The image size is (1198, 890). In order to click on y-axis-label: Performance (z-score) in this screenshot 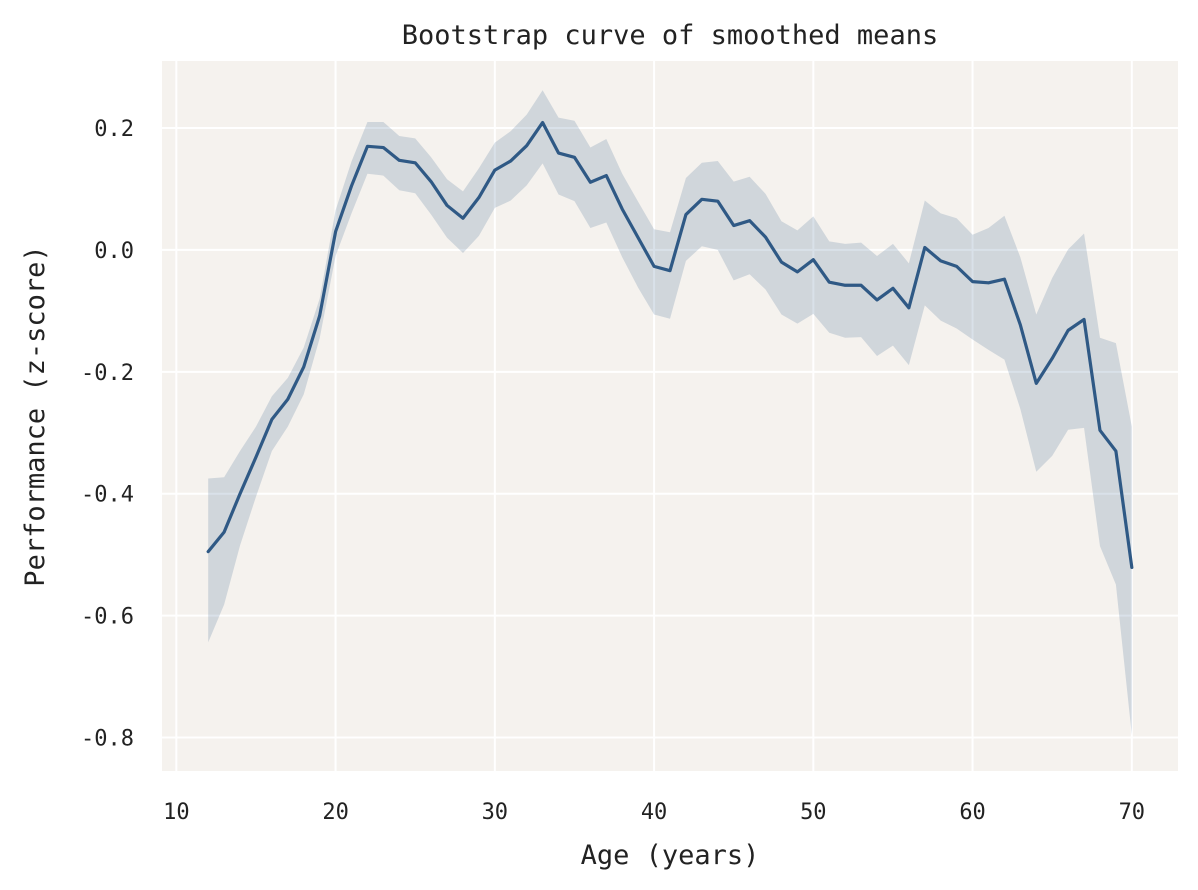, I will do `click(35, 415)`.